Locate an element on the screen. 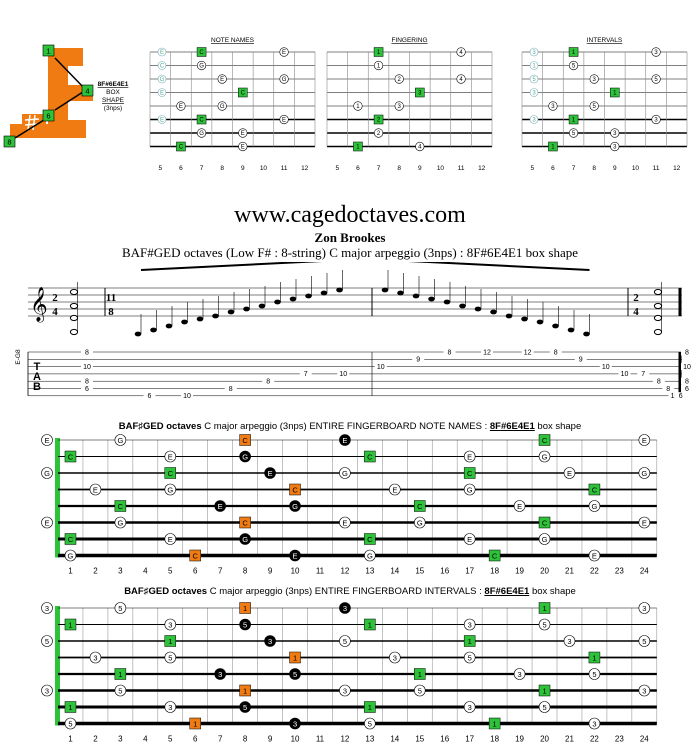 Image resolution: width=700 pixels, height=746 pixels. mini-fret-number: 6 is located at coordinates (553, 168).